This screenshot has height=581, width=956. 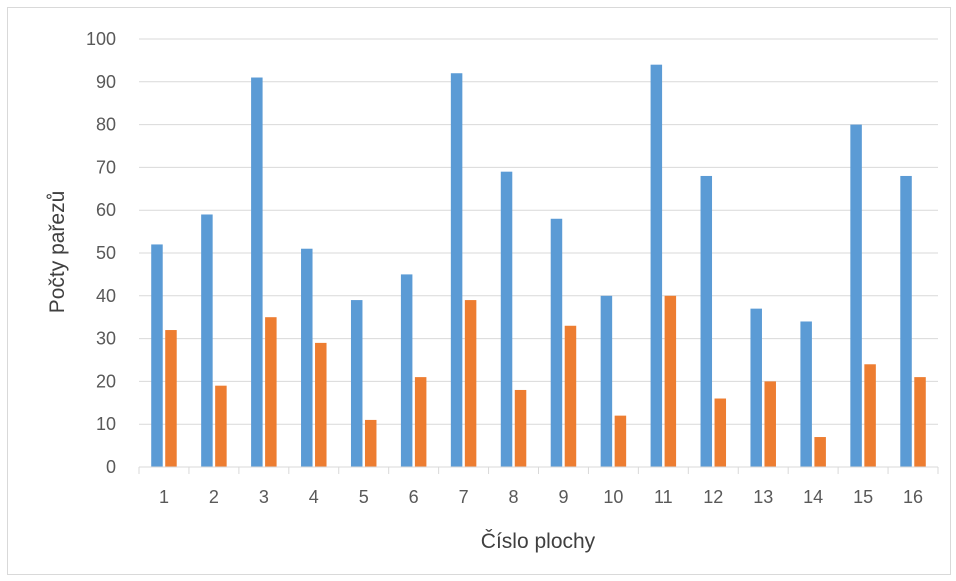 I want to click on x-tick-label: 8, so click(x=514, y=497).